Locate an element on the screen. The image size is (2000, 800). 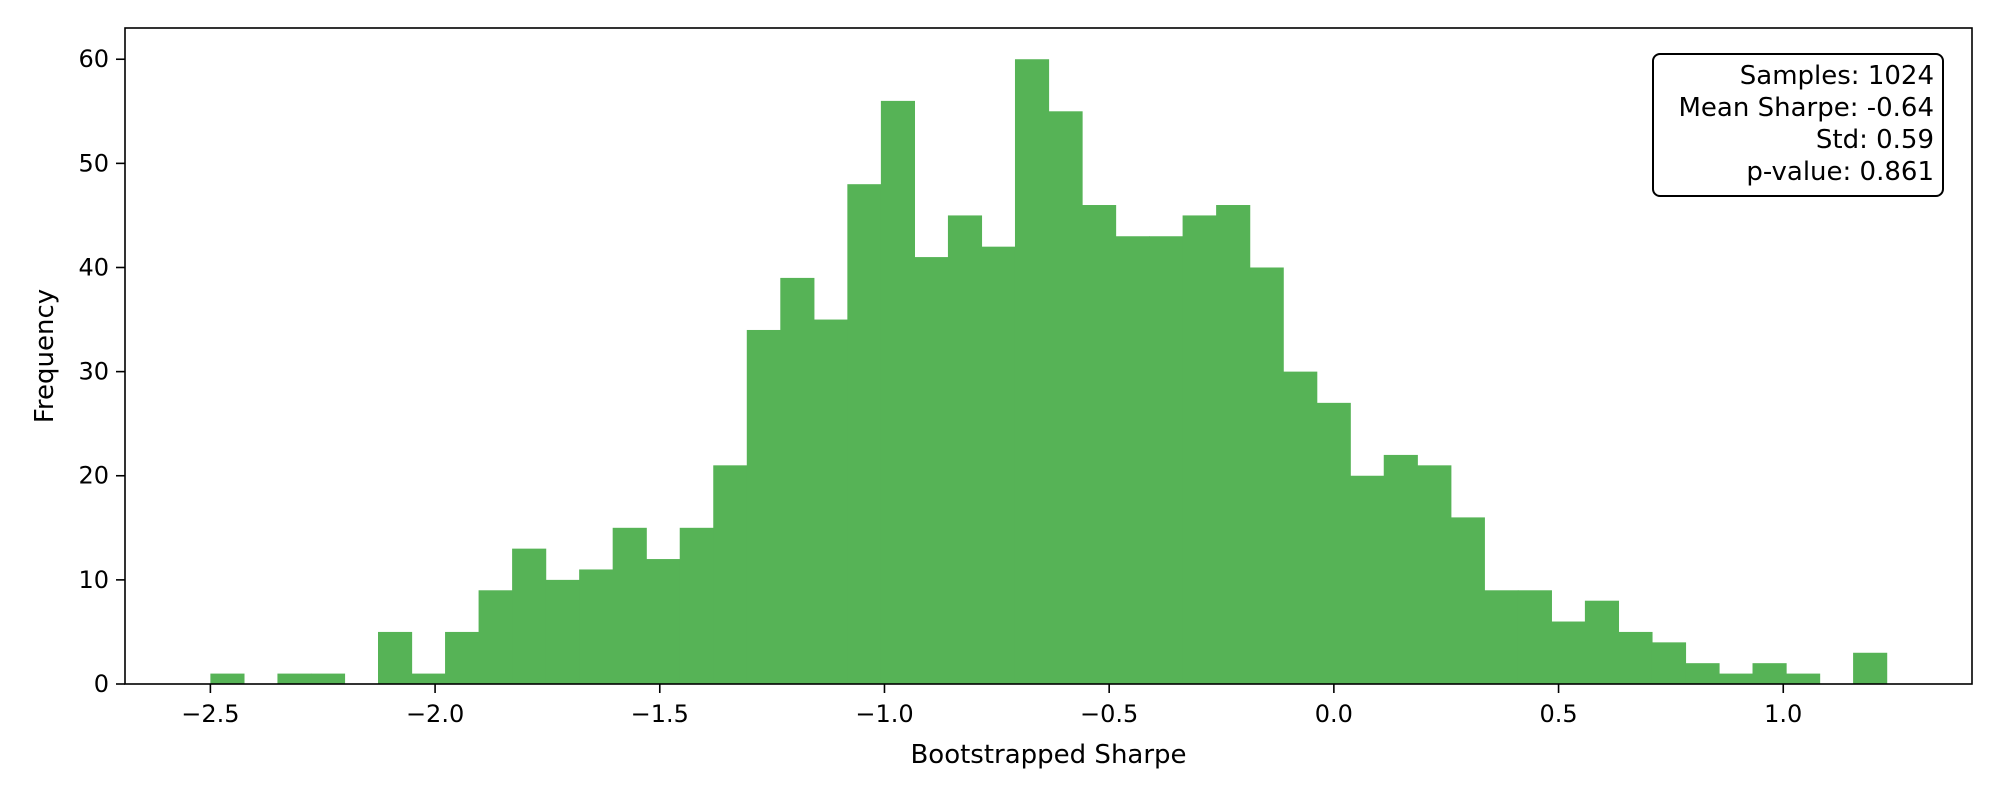
y-tick-label: 50 is located at coordinates (93, 163).